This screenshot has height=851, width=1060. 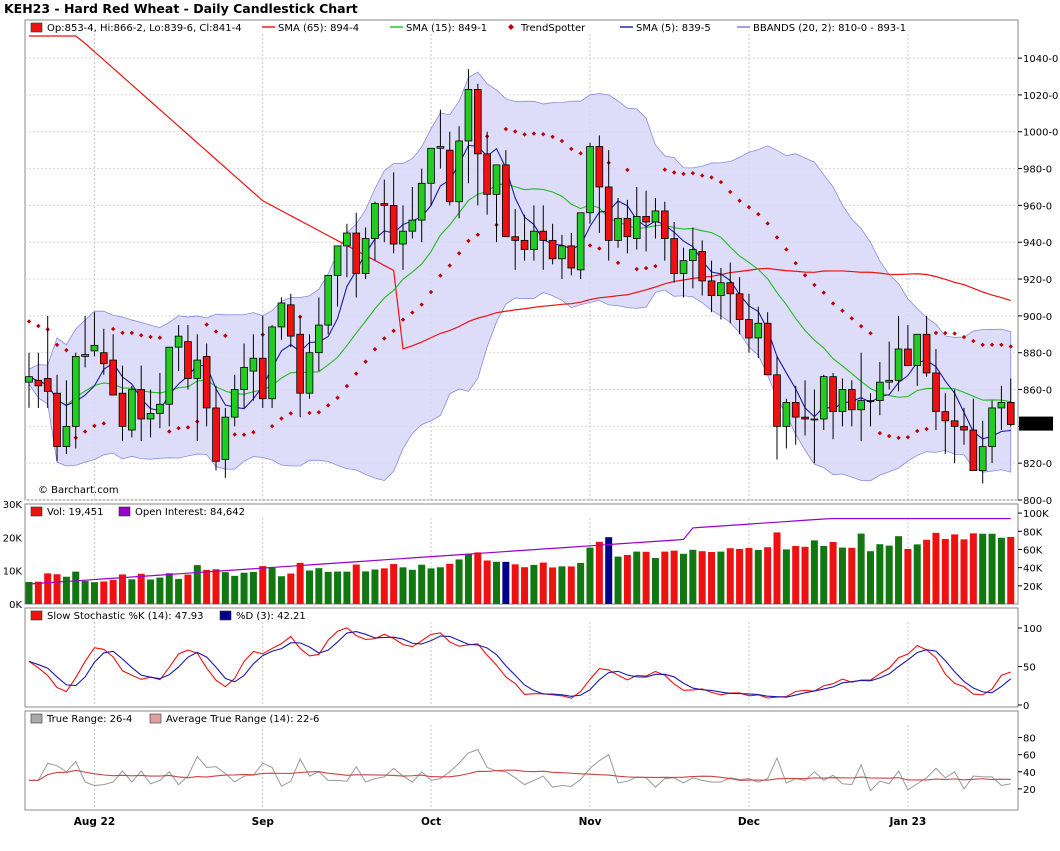 What do you see at coordinates (13, 538) in the screenshot?
I see `volume-y-tick: 20K` at bounding box center [13, 538].